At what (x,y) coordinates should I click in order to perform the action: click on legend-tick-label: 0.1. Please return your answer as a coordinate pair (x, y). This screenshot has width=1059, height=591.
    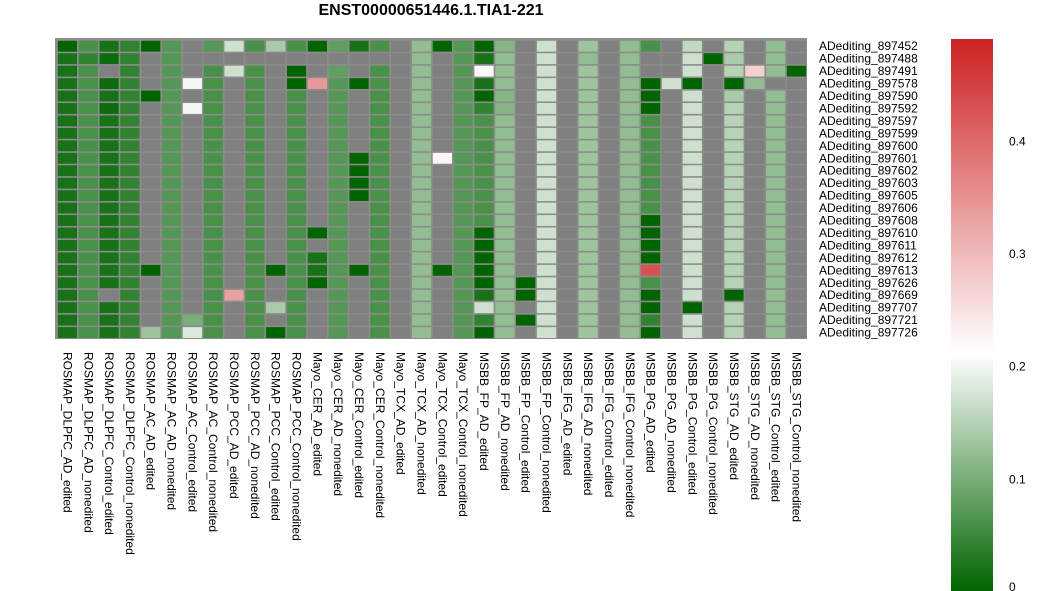
    Looking at the image, I should click on (1017, 479).